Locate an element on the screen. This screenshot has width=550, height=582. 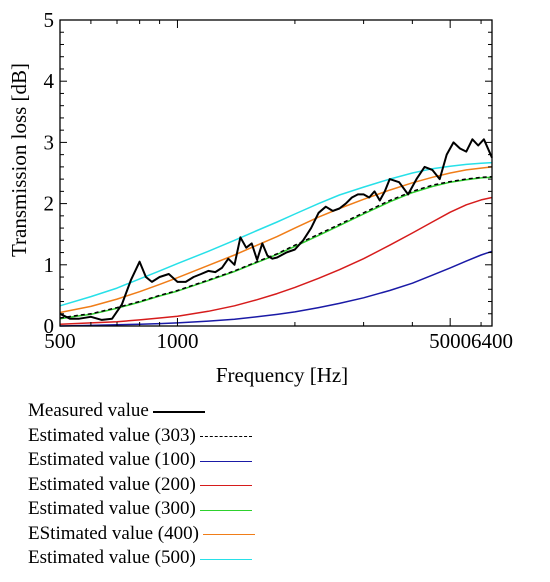
legend-item: Estimated value (200) is located at coordinates (188, 485).